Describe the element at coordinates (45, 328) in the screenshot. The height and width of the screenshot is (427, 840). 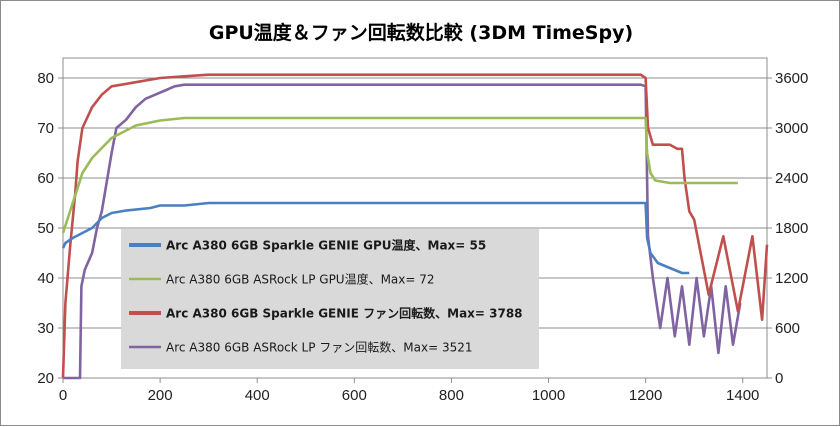
I see `y-tick-label-1: 30` at that location.